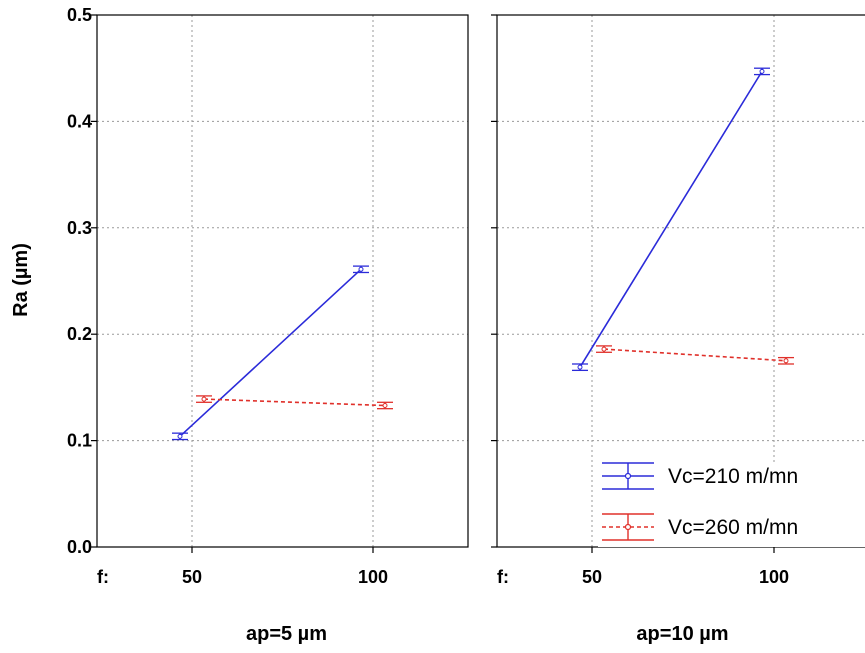 This screenshot has height=653, width=865. I want to click on y-axis-title: Ra (µm), so click(21, 280).